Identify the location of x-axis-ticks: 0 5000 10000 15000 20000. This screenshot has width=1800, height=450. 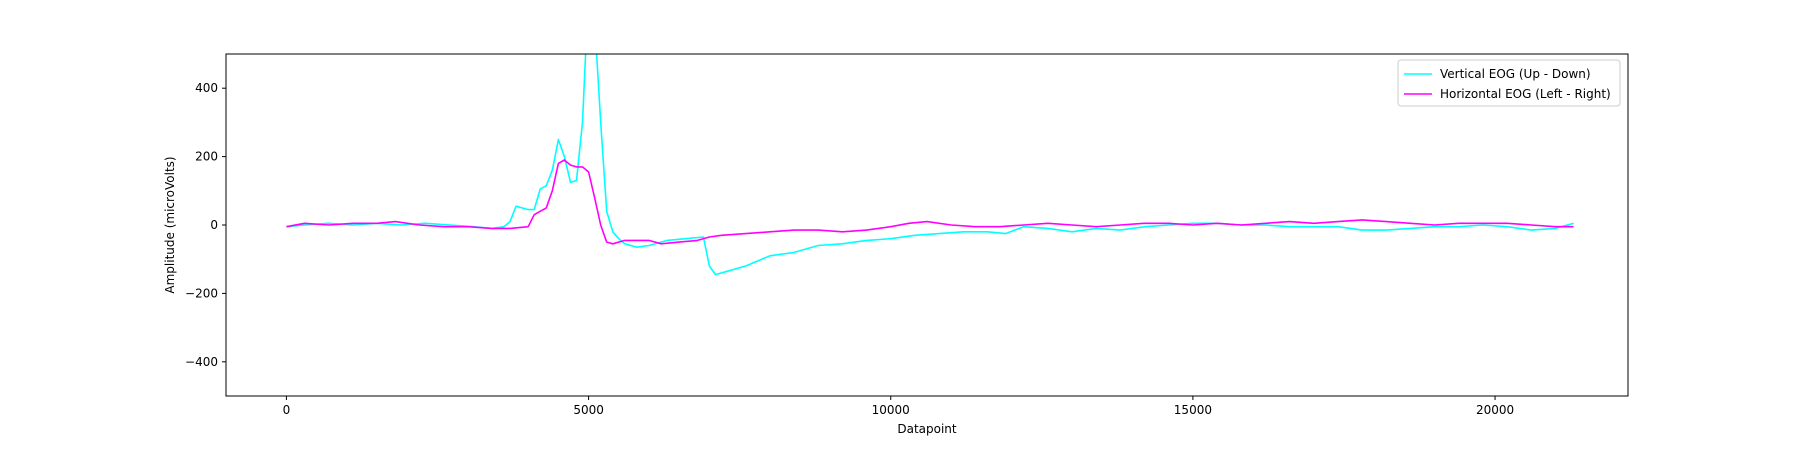
(898, 406).